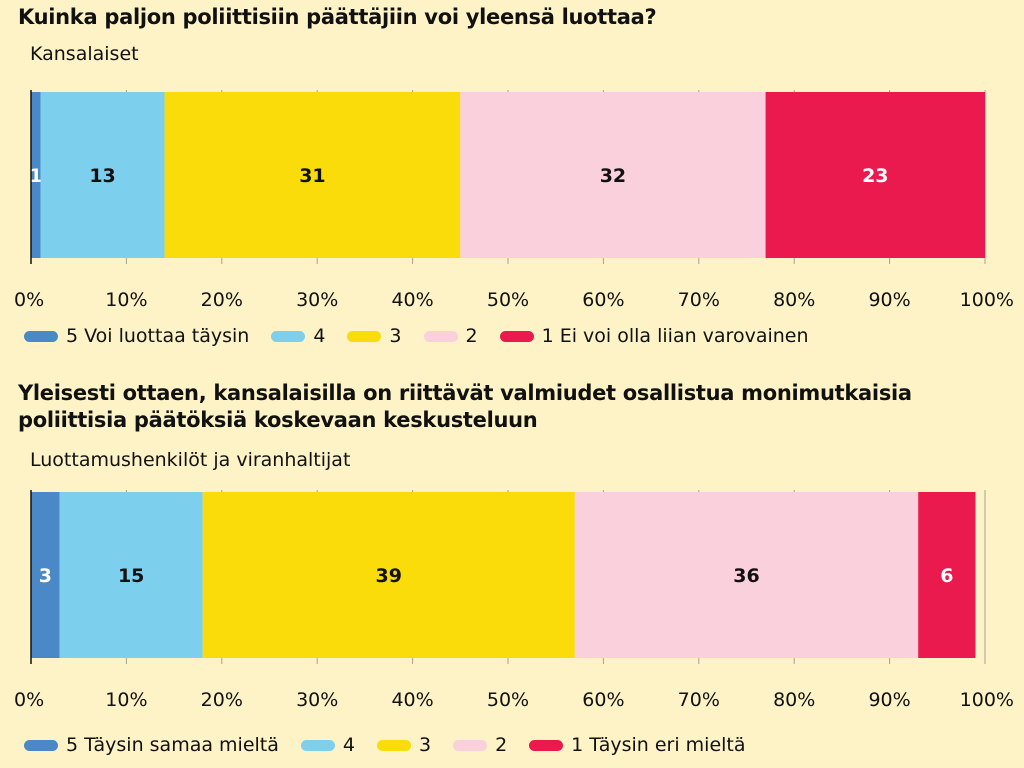 This screenshot has height=768, width=1024. What do you see at coordinates (172, 745) in the screenshot?
I see `legend-label: 5 Täysin samaa mieltä` at bounding box center [172, 745].